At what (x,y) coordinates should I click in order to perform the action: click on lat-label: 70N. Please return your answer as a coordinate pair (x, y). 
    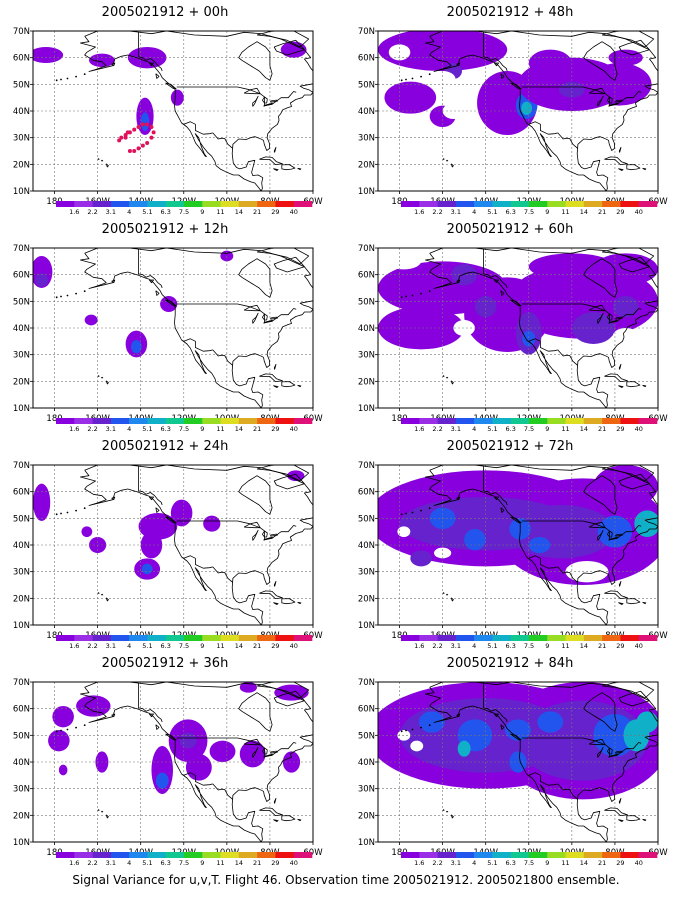
    Looking at the image, I should click on (21, 466).